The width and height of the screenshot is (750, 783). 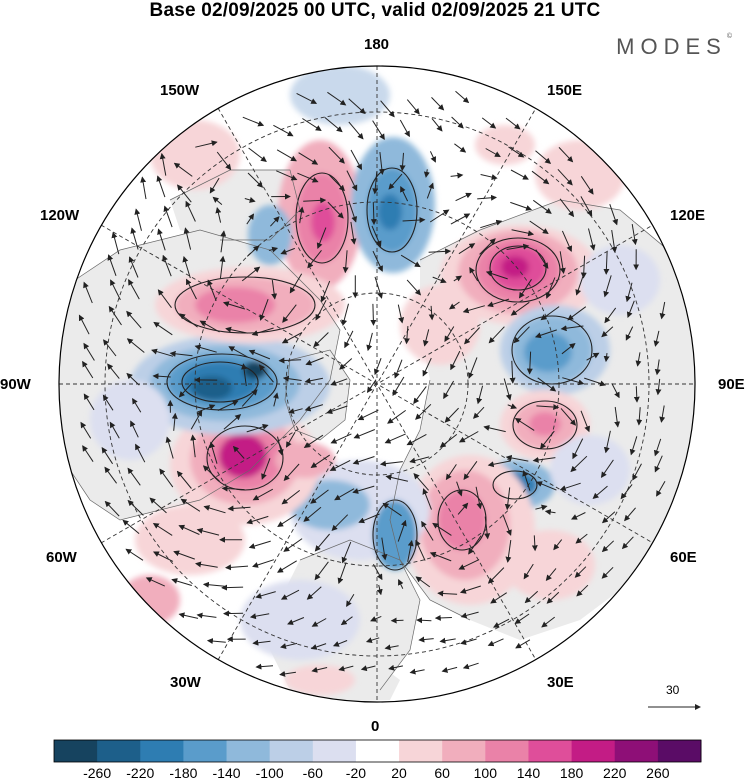 I want to click on colorbar-tick-label: -180, so click(x=183, y=773).